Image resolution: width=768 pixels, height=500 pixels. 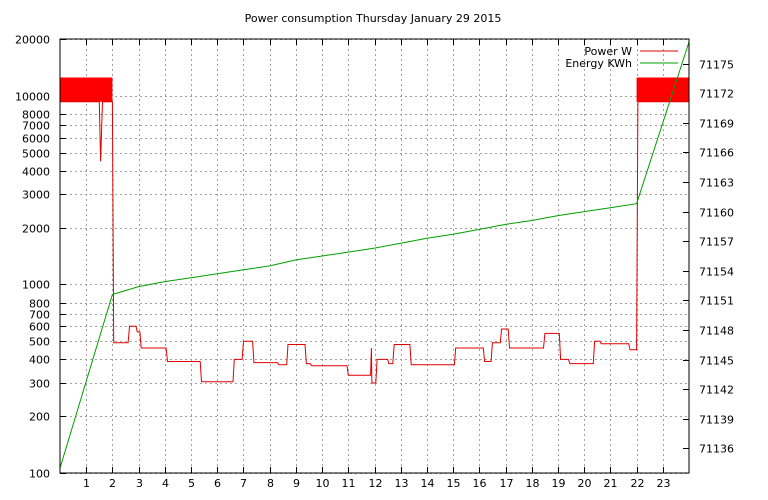 What do you see at coordinates (716, 390) in the screenshot?
I see `y2-tick-label: 71142` at bounding box center [716, 390].